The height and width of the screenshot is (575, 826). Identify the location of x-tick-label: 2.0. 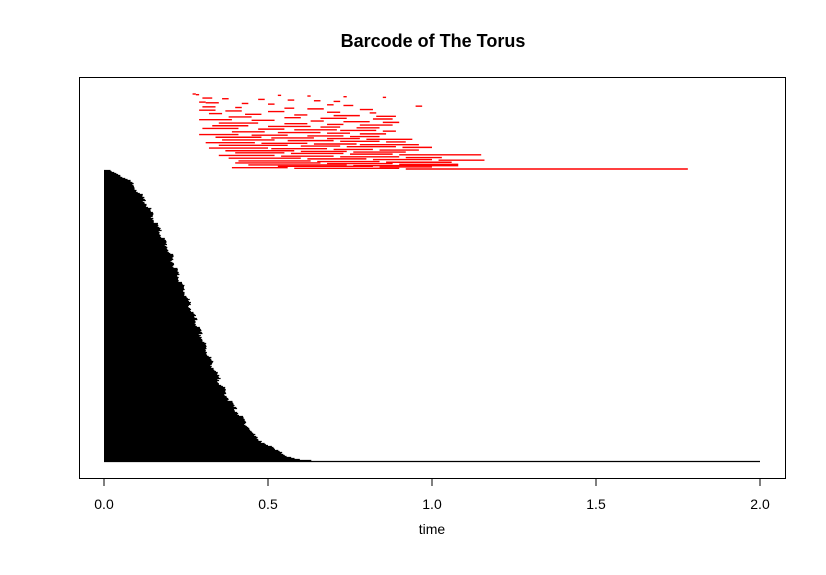
(760, 504).